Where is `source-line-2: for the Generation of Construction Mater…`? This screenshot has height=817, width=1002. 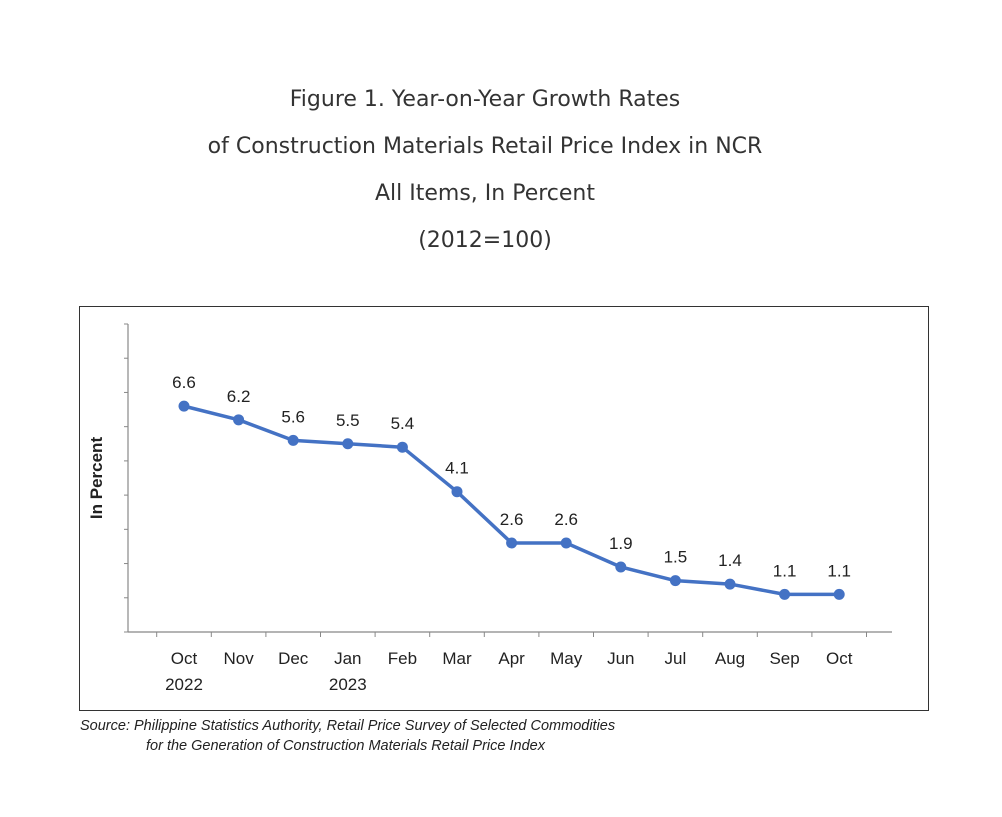 source-line-2: for the Generation of Construction Mater… is located at coordinates (345, 746).